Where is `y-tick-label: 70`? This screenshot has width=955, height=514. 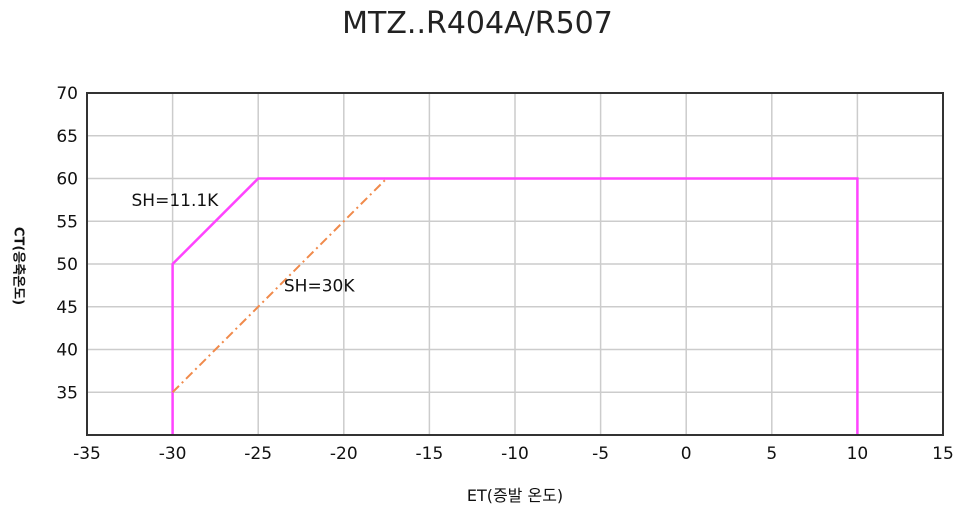
y-tick-label: 70 is located at coordinates (67, 94).